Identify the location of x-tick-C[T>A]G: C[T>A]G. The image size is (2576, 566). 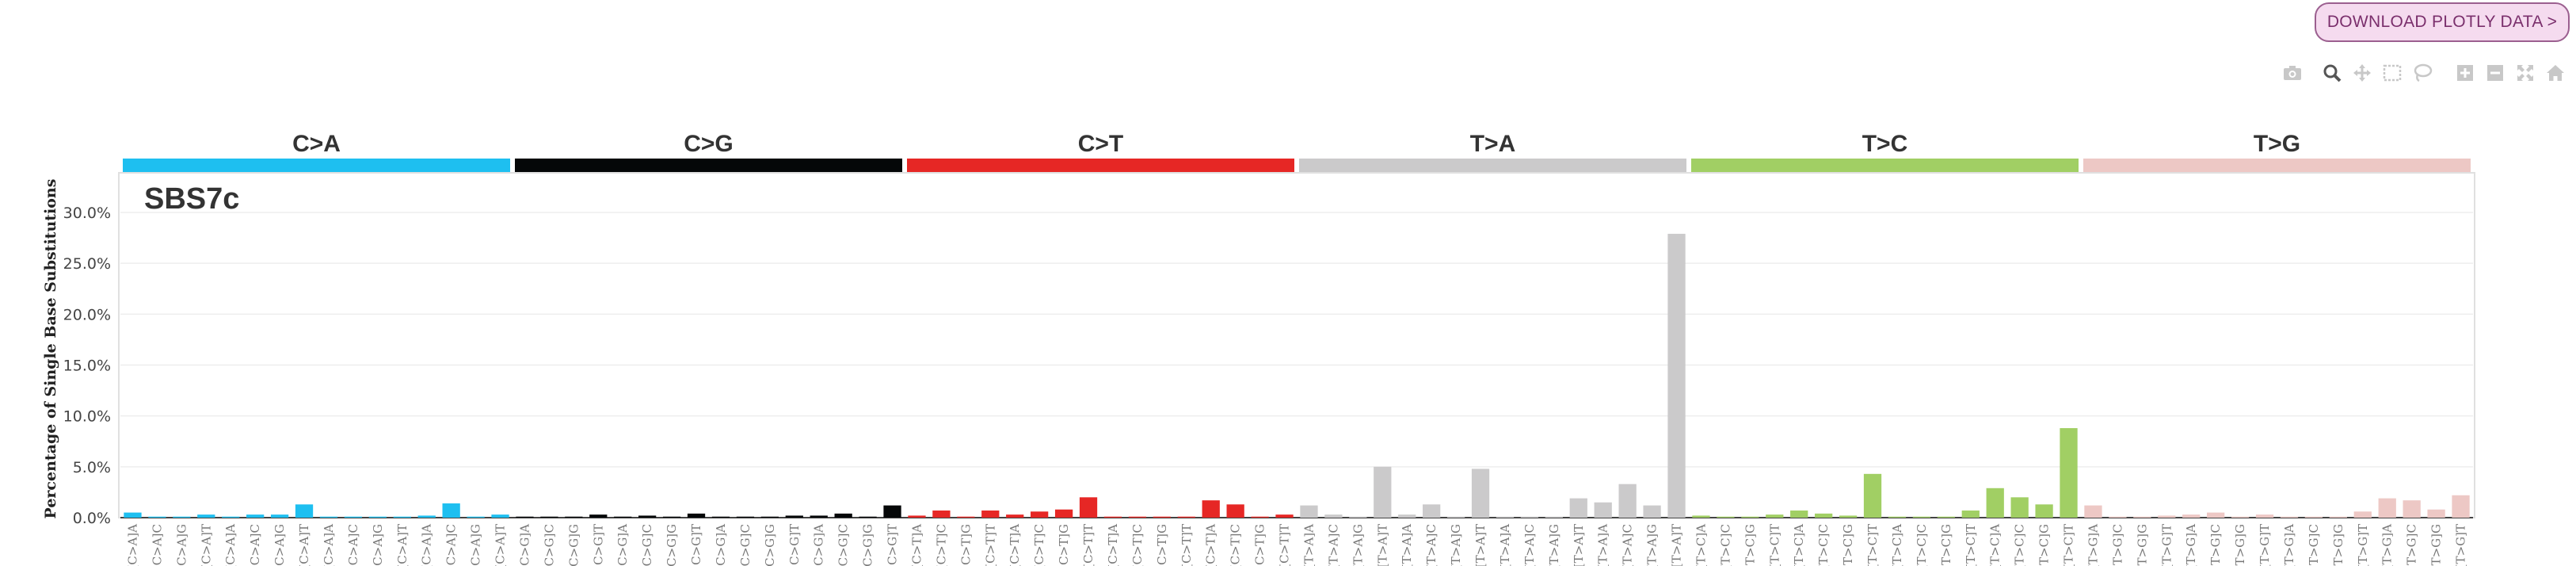
(1456, 545).